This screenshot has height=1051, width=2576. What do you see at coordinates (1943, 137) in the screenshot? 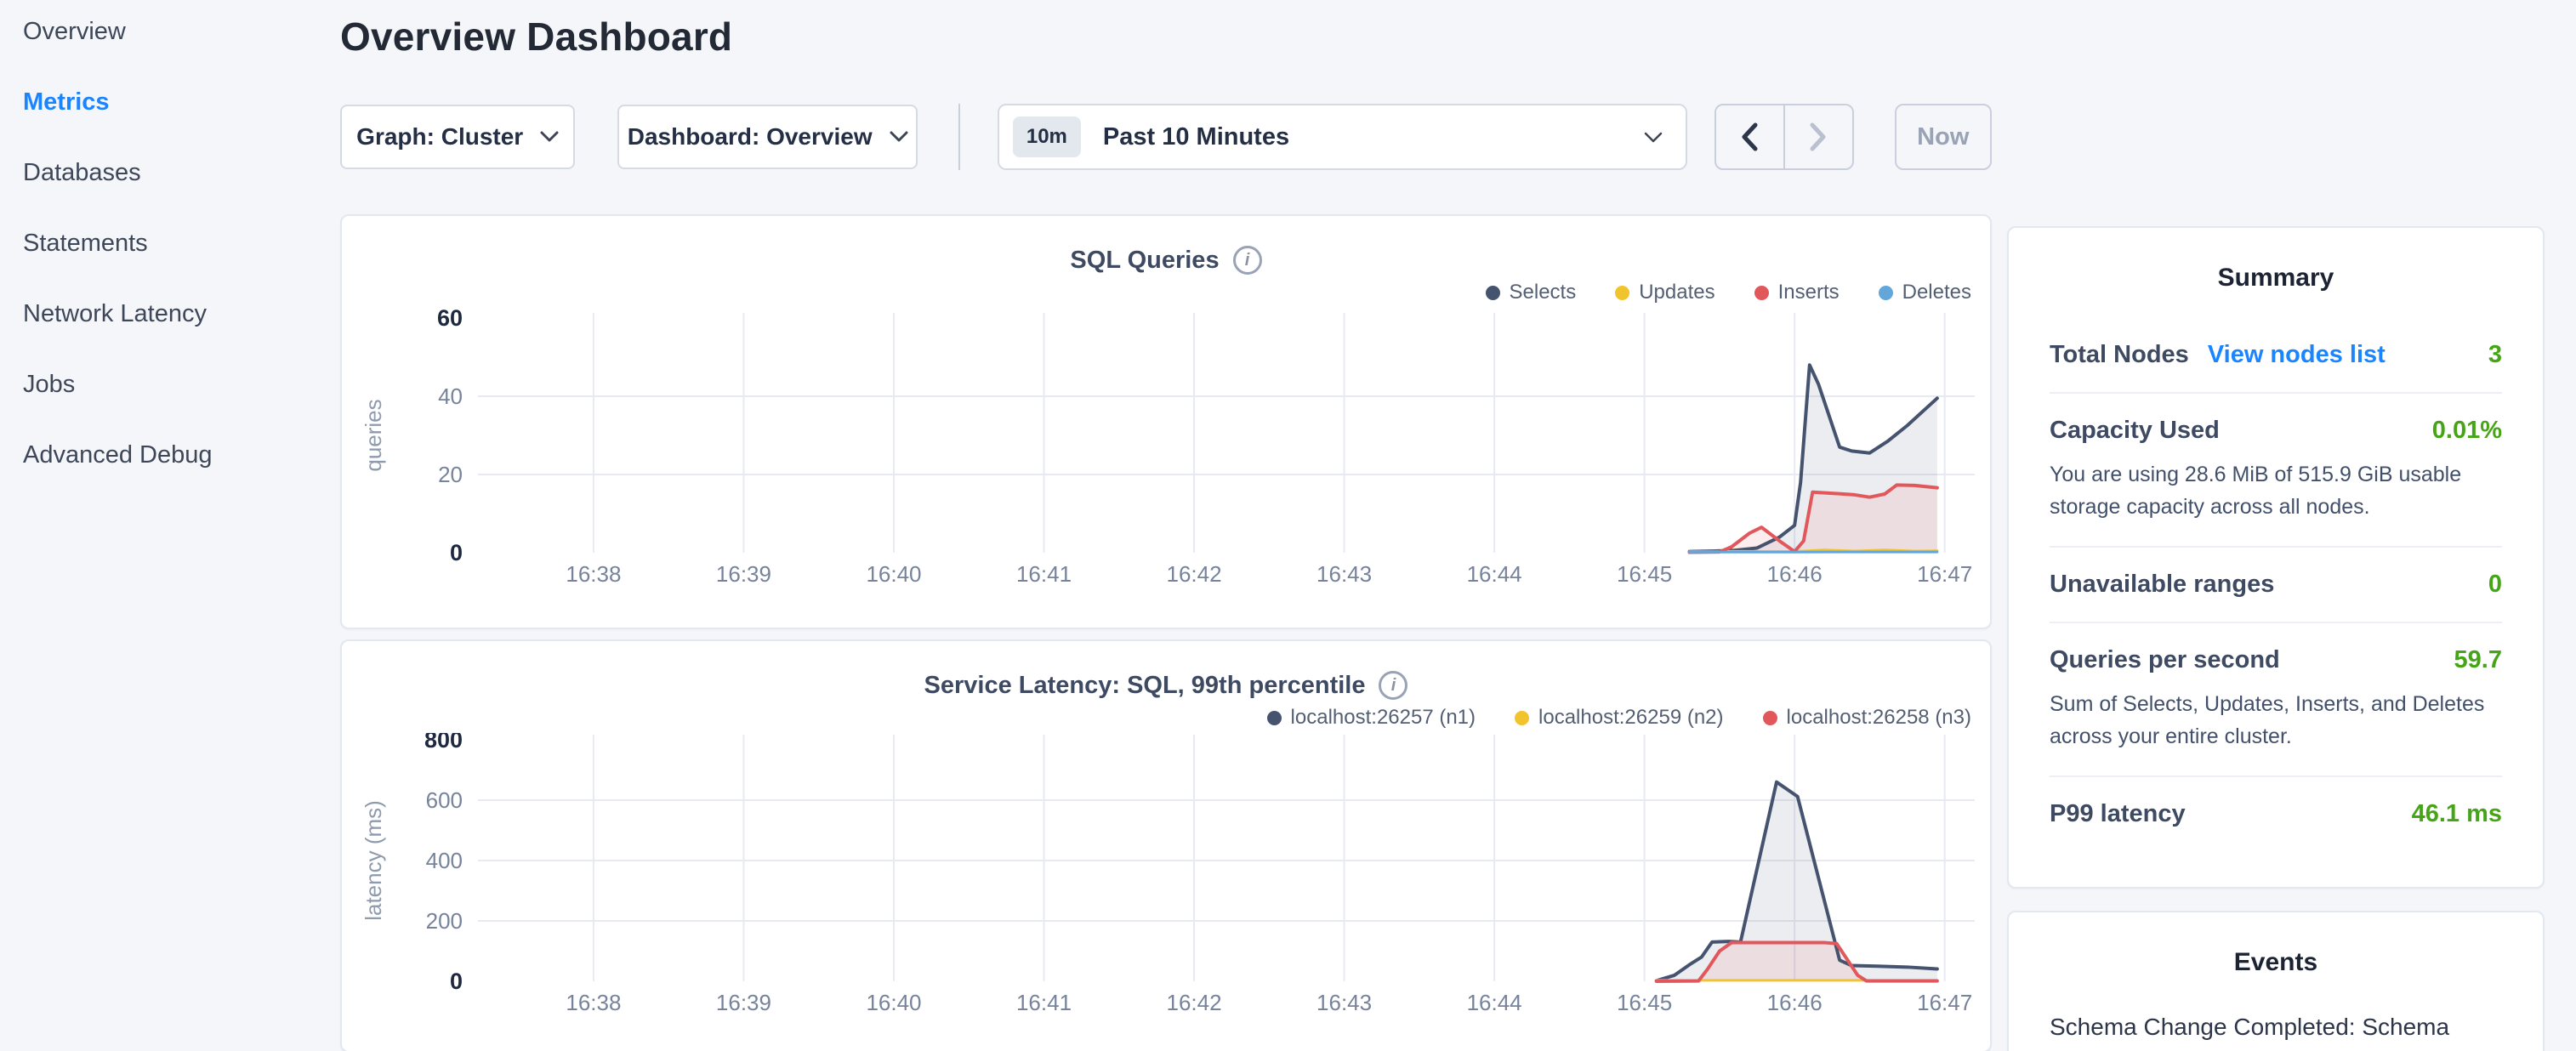
I see `now-button: Now` at bounding box center [1943, 137].